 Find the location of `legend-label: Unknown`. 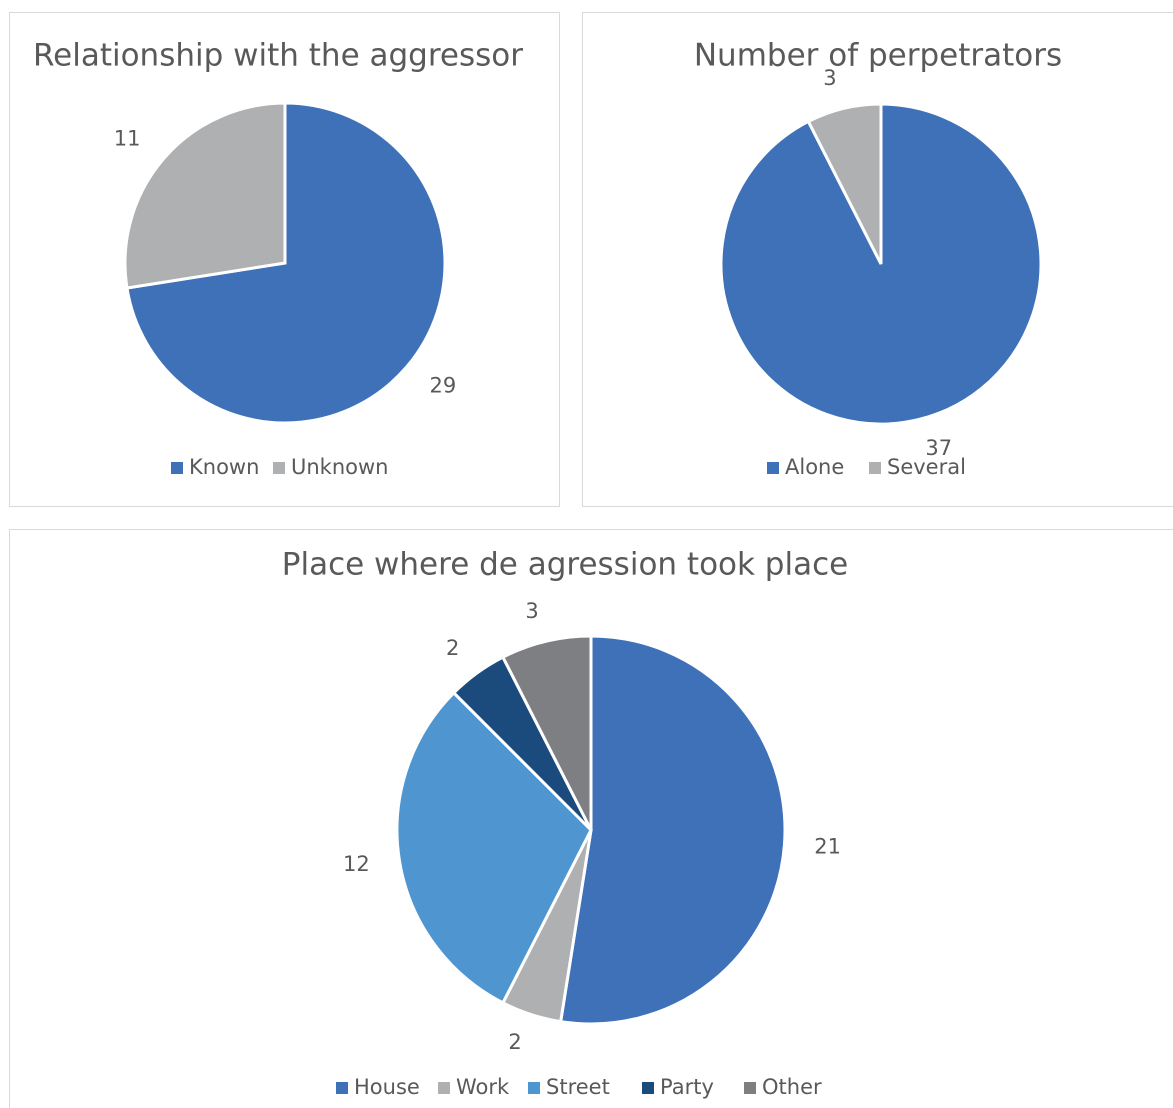

legend-label: Unknown is located at coordinates (339, 467).